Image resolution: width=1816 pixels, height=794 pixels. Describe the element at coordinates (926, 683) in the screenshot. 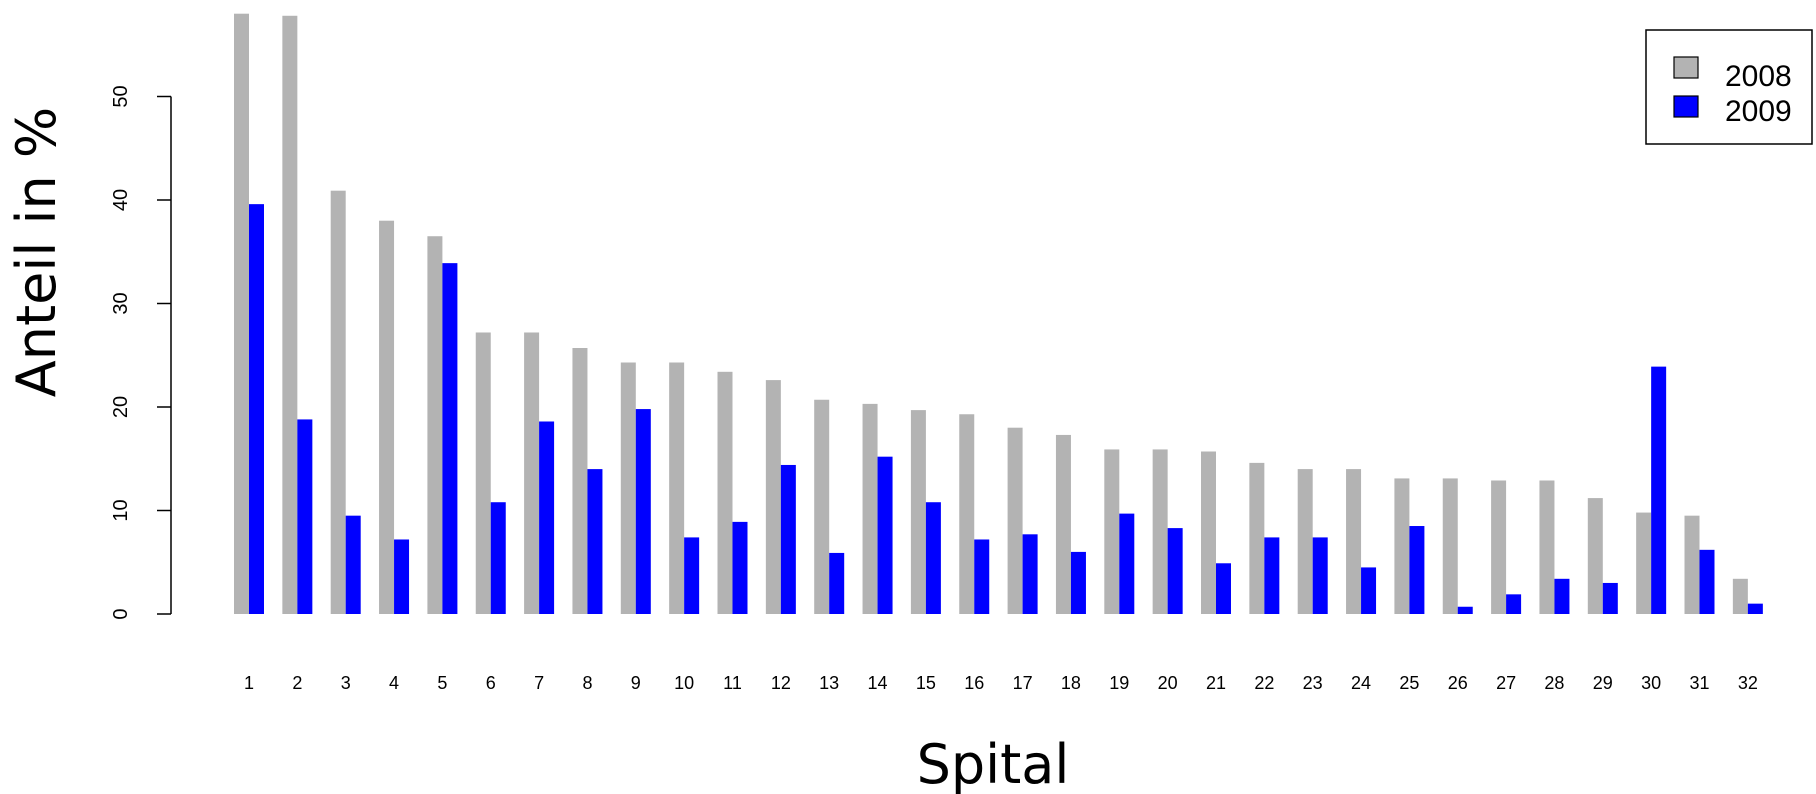

I see `x-tick-label: 15` at that location.